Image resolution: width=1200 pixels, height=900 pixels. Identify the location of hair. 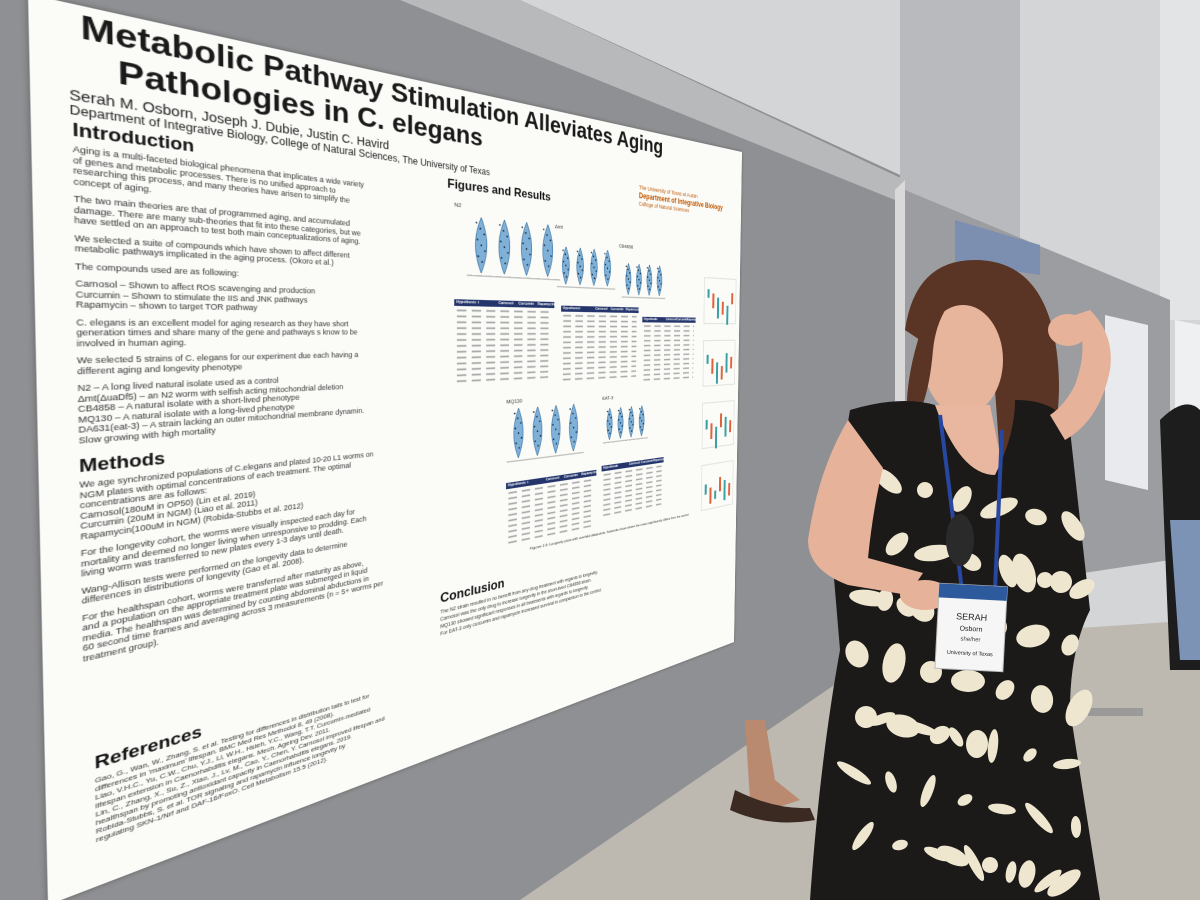
(942, 355).